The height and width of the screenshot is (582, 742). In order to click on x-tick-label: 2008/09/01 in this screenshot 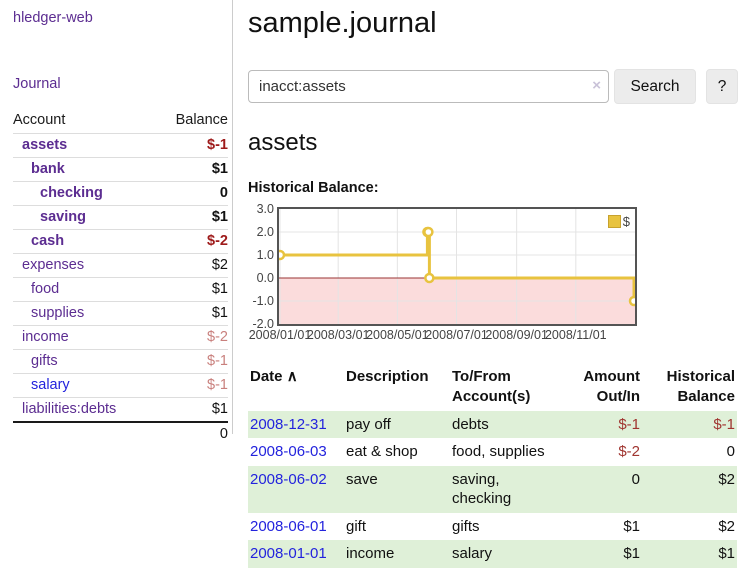, I will do `click(516, 335)`.